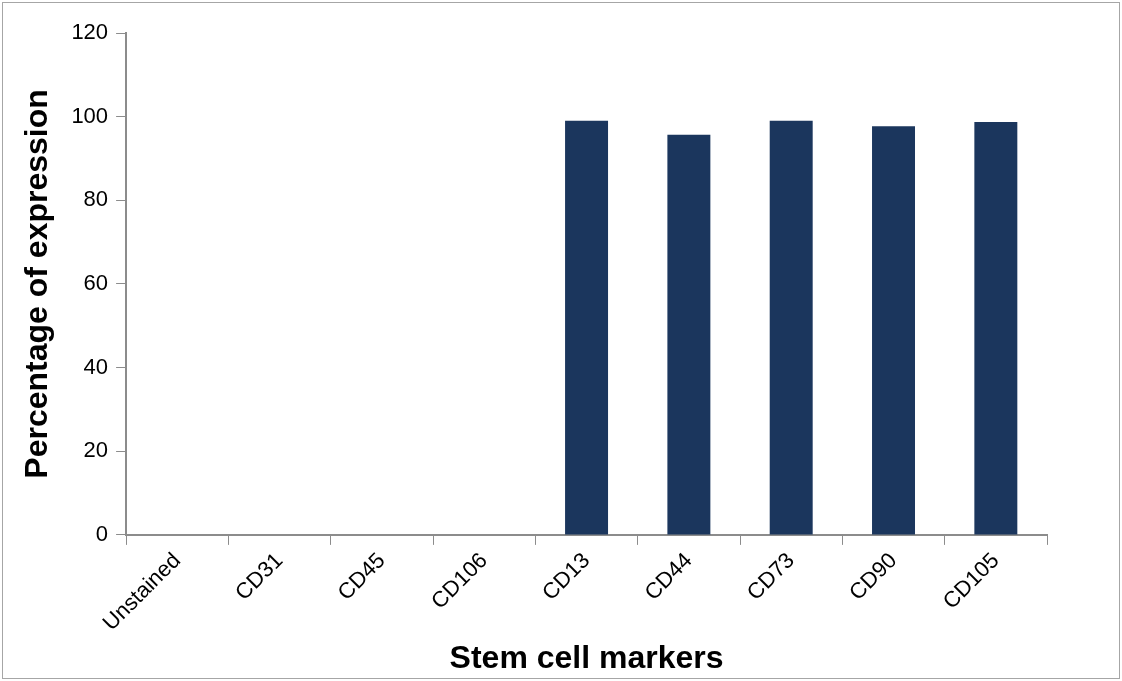  I want to click on y-axis-title: Percentage of expression, so click(36, 284).